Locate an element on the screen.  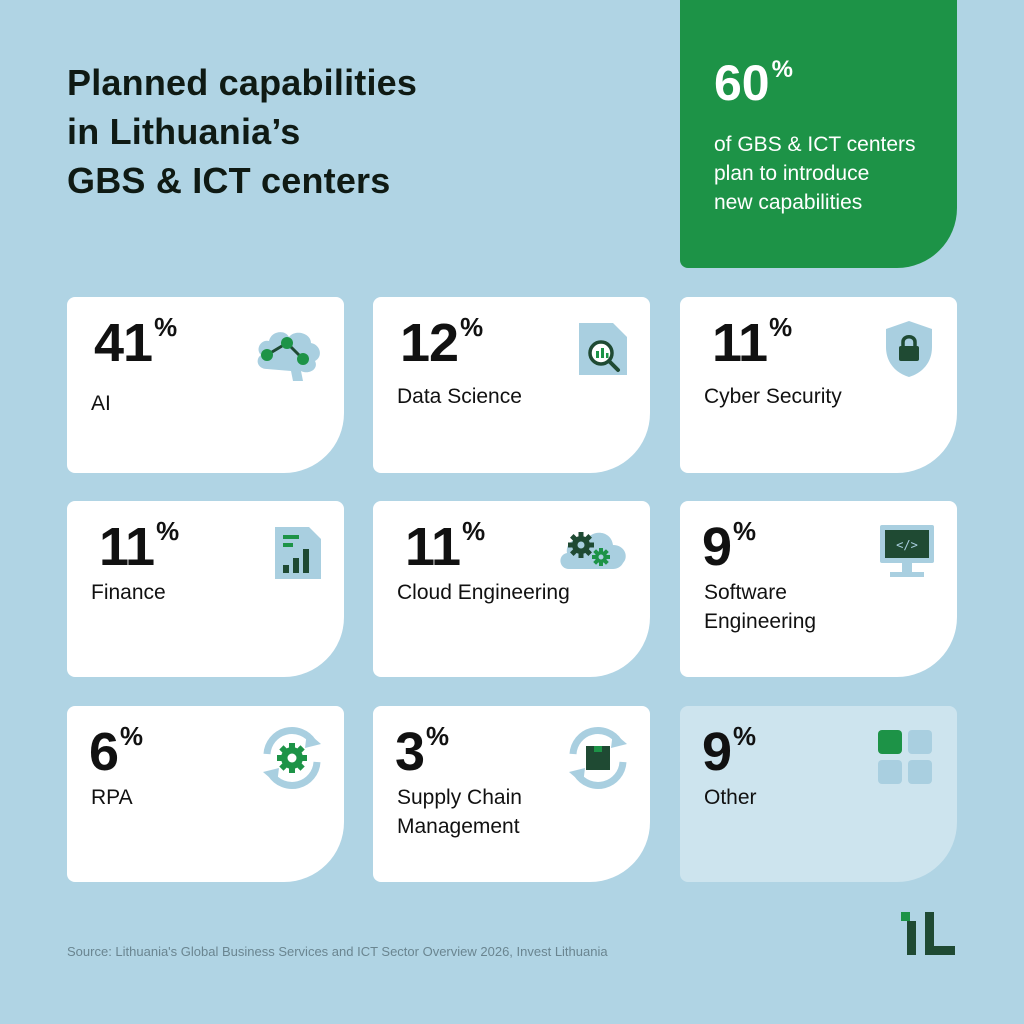
card-label-line: Cyber Security is located at coordinates (773, 396).